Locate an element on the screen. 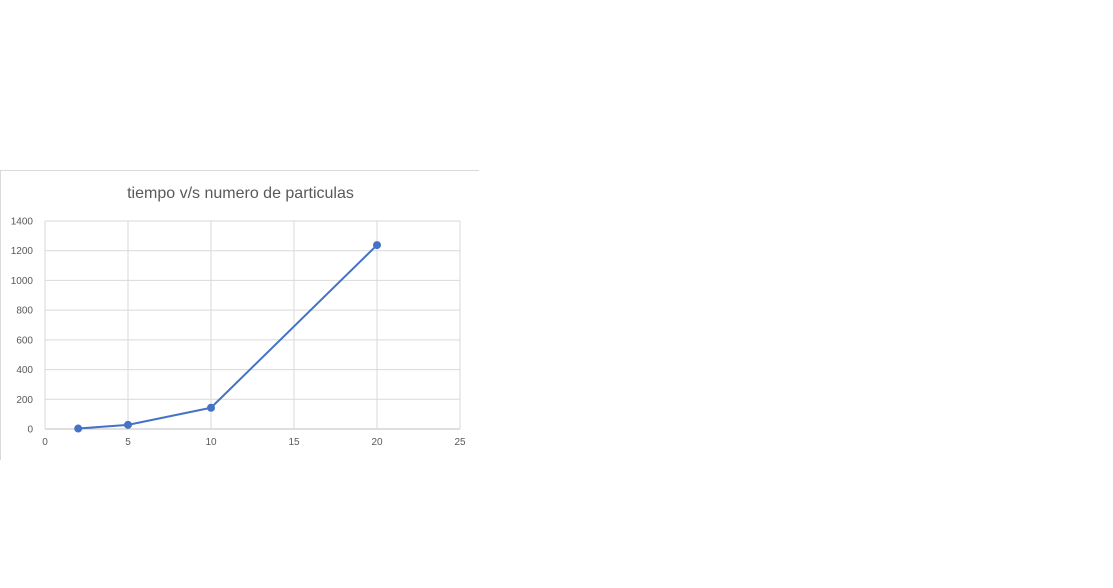  y-tick-label: 600 is located at coordinates (24, 340).